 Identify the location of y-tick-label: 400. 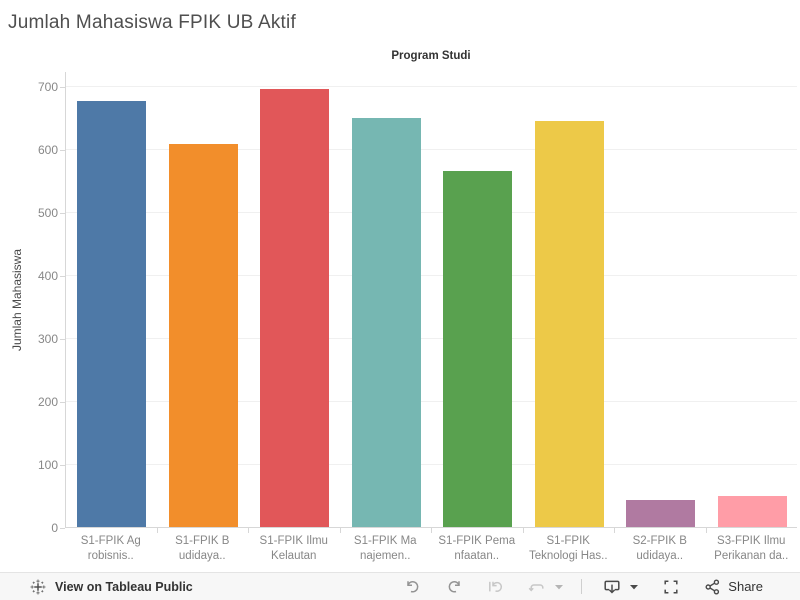
(47, 275).